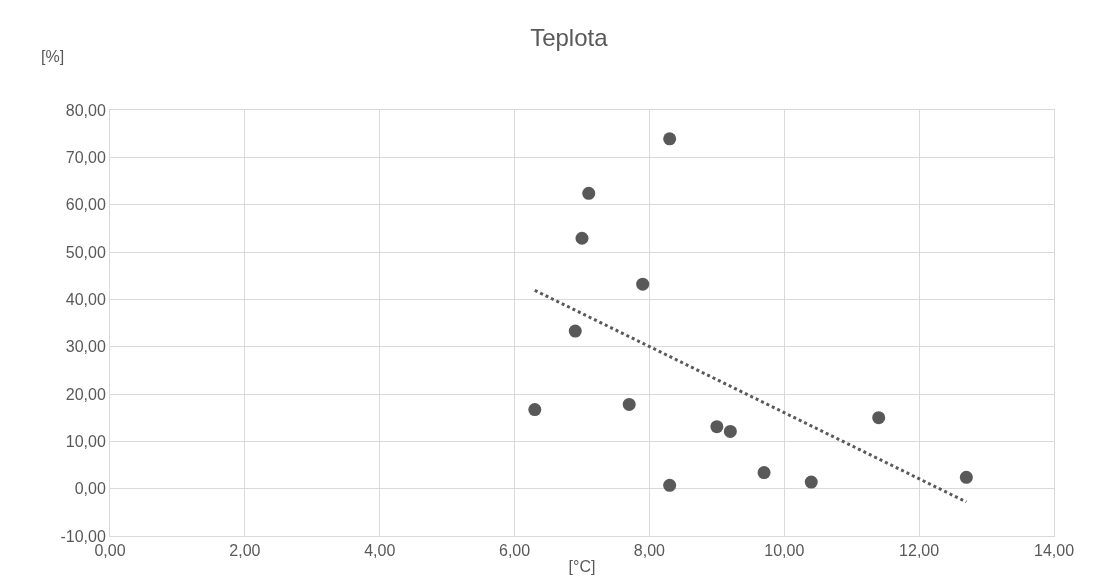 This screenshot has height=584, width=1094. I want to click on y-tick-label: -10,00, so click(83, 536).